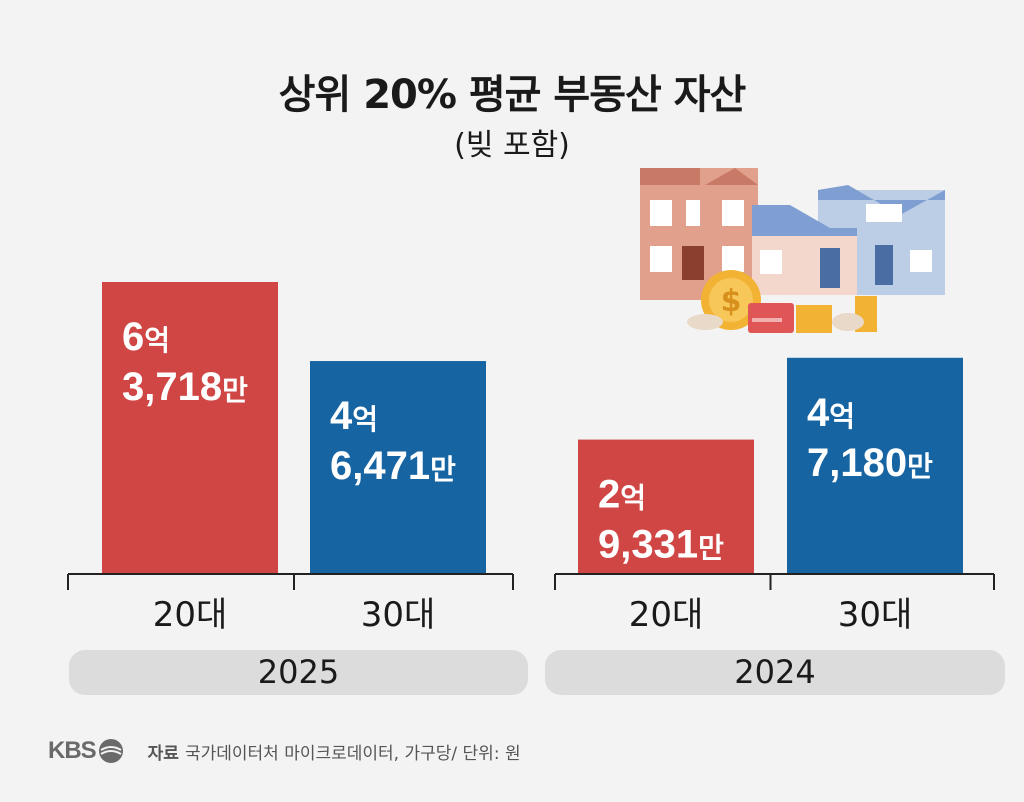 Image resolution: width=1024 pixels, height=802 pixels. I want to click on bar-2024-20대, so click(666, 506).